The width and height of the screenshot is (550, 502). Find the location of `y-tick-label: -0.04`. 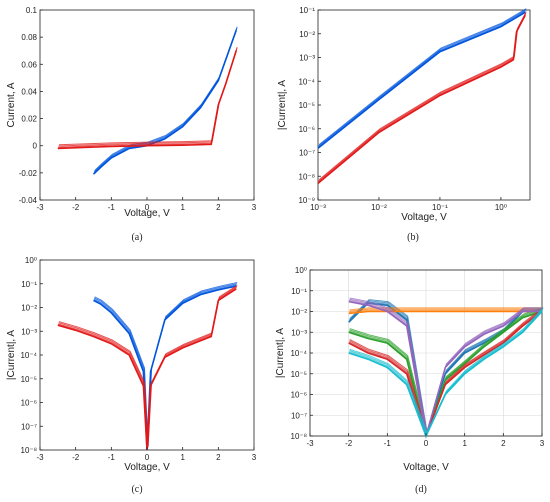

y-tick-label: -0.04 is located at coordinates (28, 200).